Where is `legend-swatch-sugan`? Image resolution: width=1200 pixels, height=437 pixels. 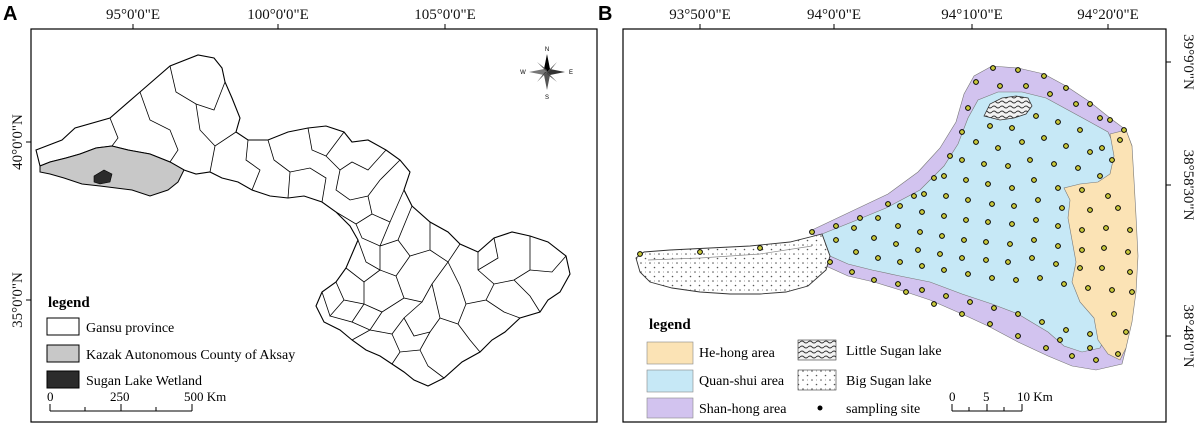 legend-swatch-sugan is located at coordinates (63, 379).